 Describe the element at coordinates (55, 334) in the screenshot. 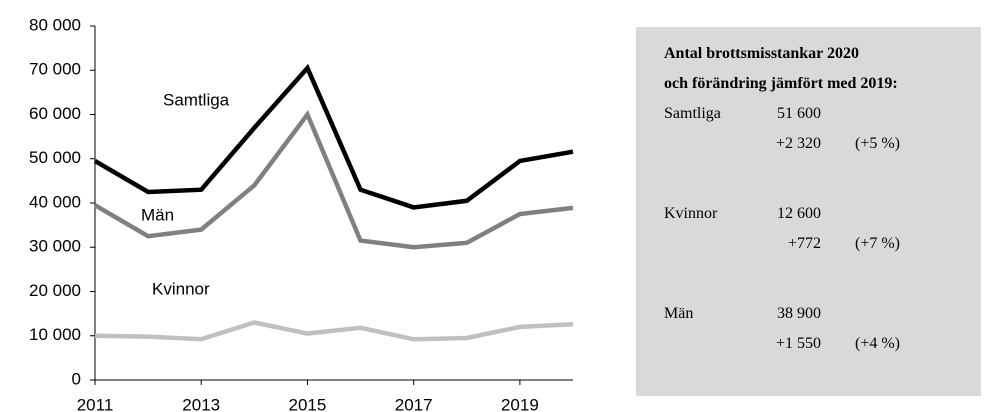

I see `y-tick-label: 10 000` at that location.